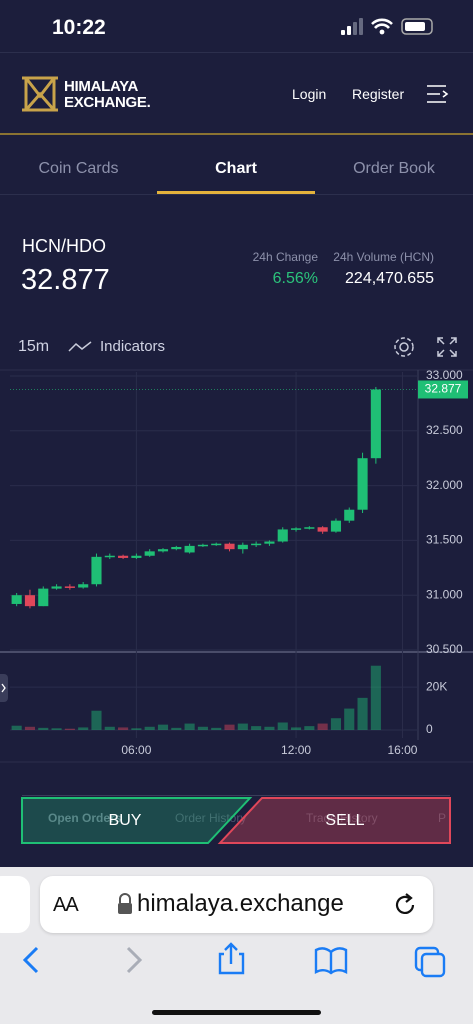 This screenshot has height=1024, width=473. Describe the element at coordinates (4, 688) in the screenshot. I see `side-handle` at that location.